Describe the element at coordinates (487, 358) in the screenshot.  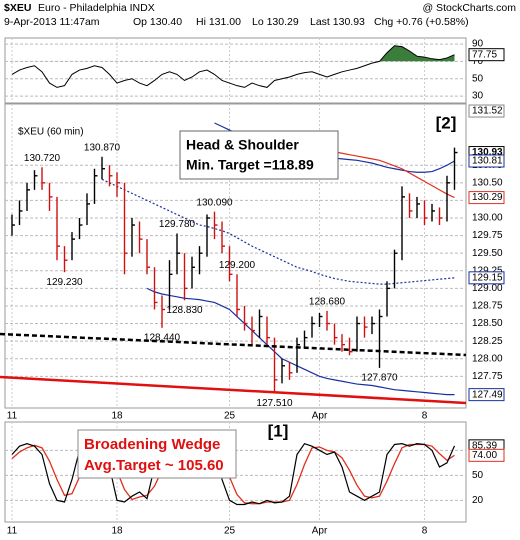
I see `y-tick-label: 128.00` at that location.